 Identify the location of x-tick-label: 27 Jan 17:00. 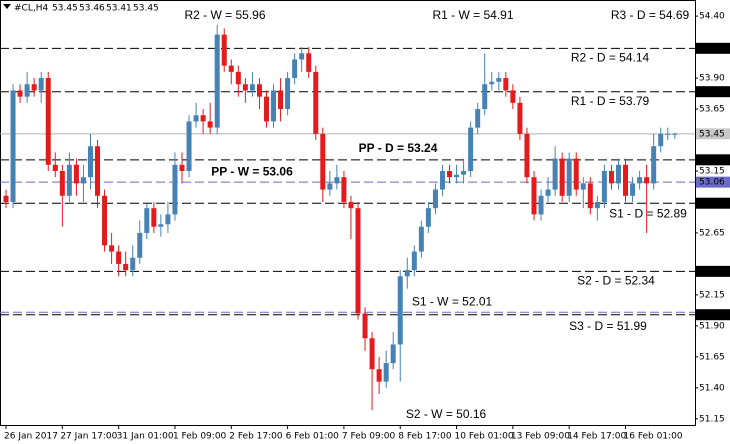
(88, 437).